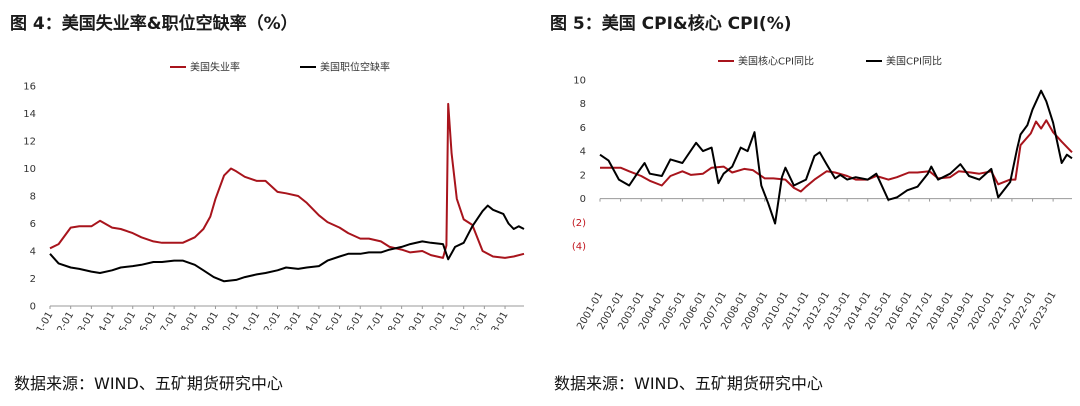 This screenshot has width=1080, height=406. Describe the element at coordinates (579, 247) in the screenshot. I see `y-tick-label: (4)` at that location.